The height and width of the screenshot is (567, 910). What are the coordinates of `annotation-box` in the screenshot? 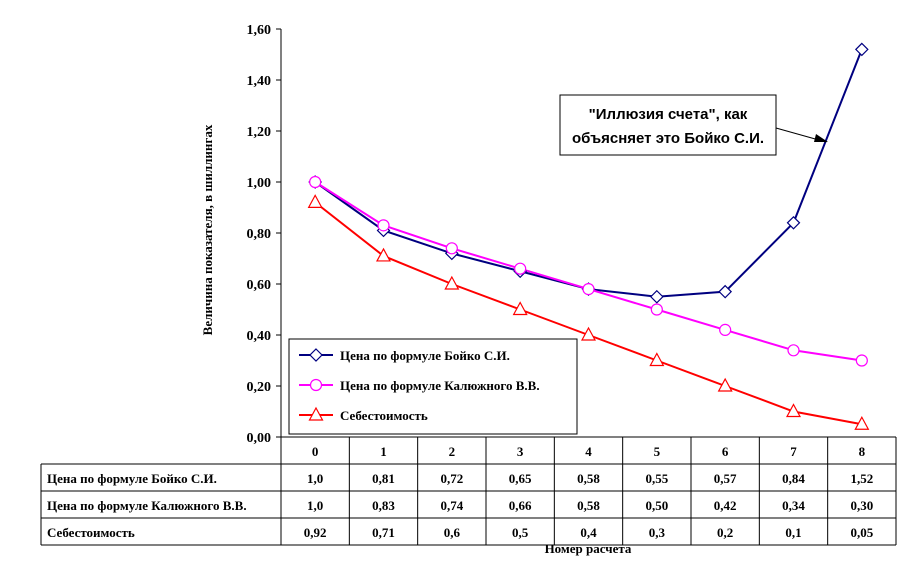 It's located at (668, 125).